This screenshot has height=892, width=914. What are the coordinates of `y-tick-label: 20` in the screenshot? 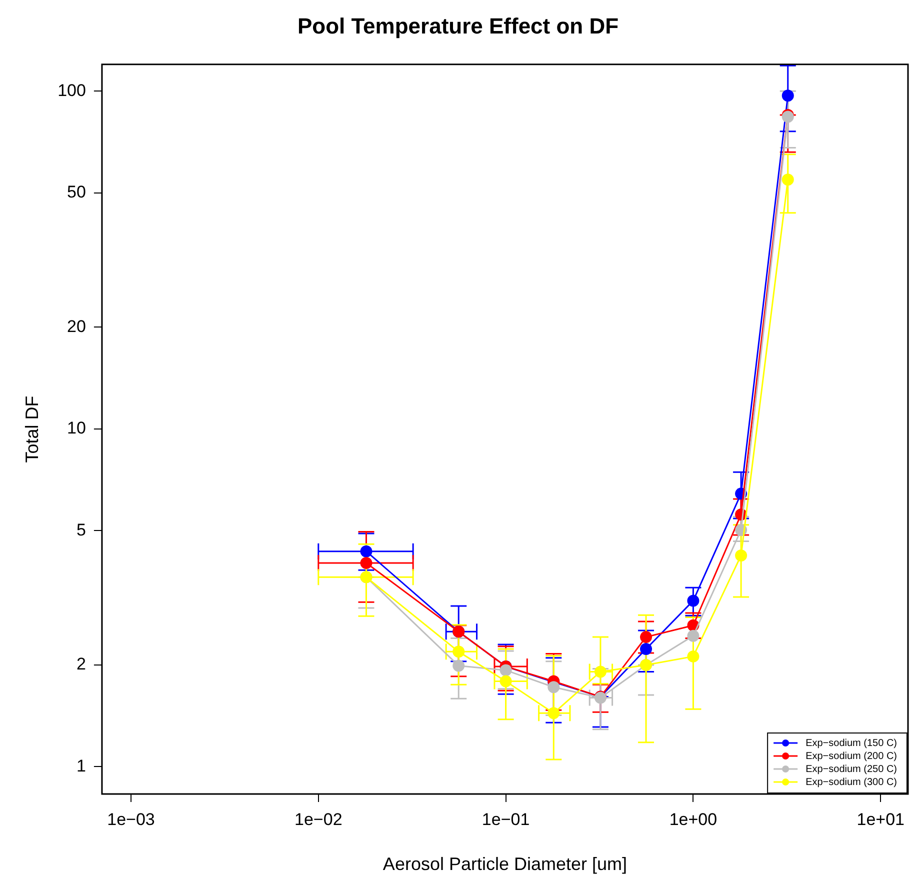 It's located at (76, 326).